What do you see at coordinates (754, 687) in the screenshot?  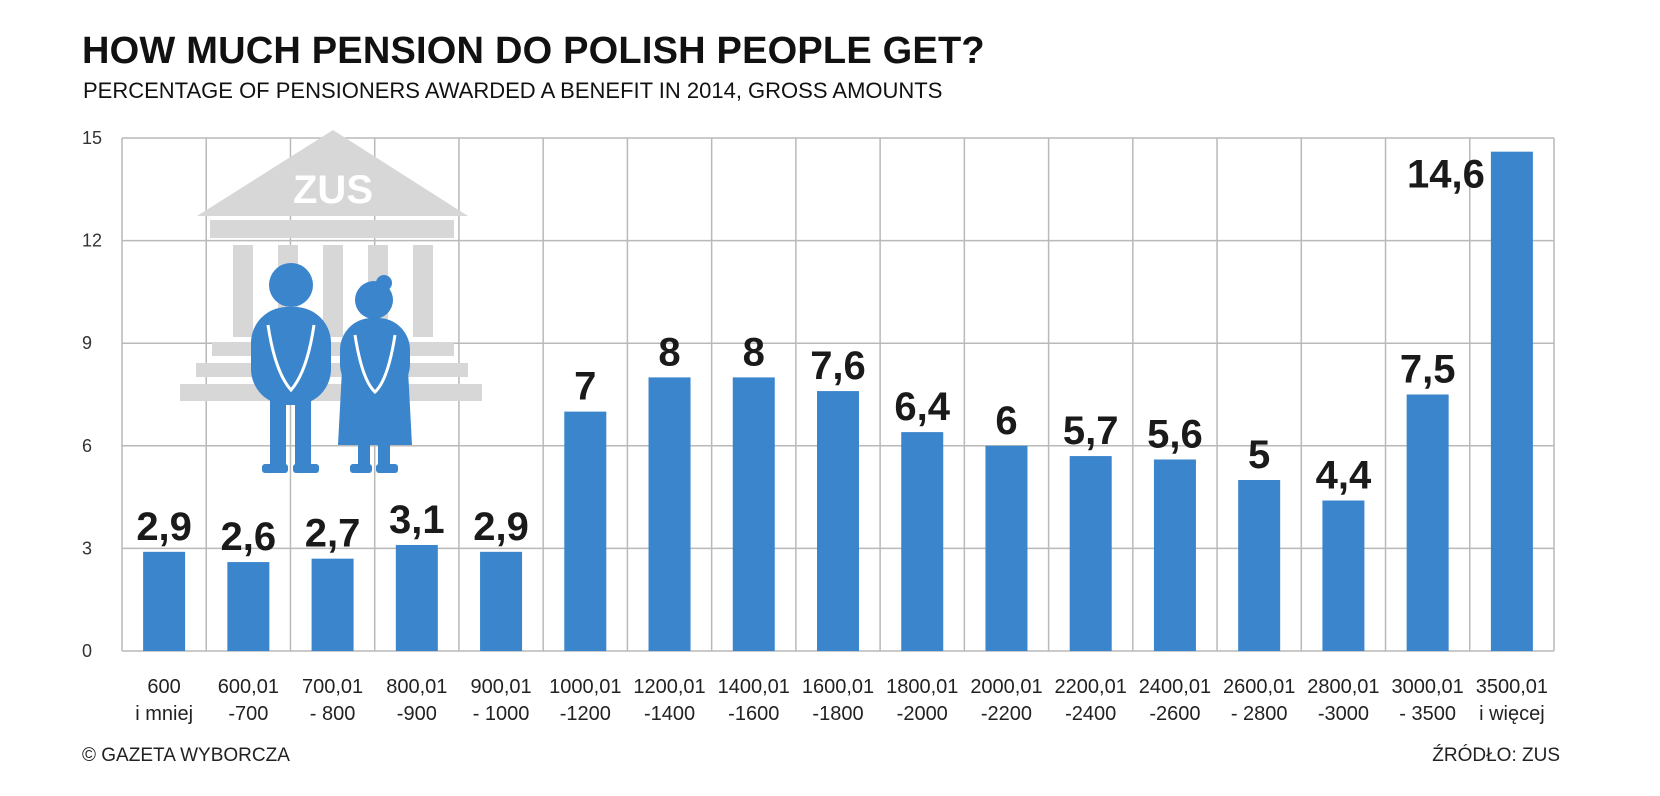 I see `x-tick-label: 1400,01` at bounding box center [754, 687].